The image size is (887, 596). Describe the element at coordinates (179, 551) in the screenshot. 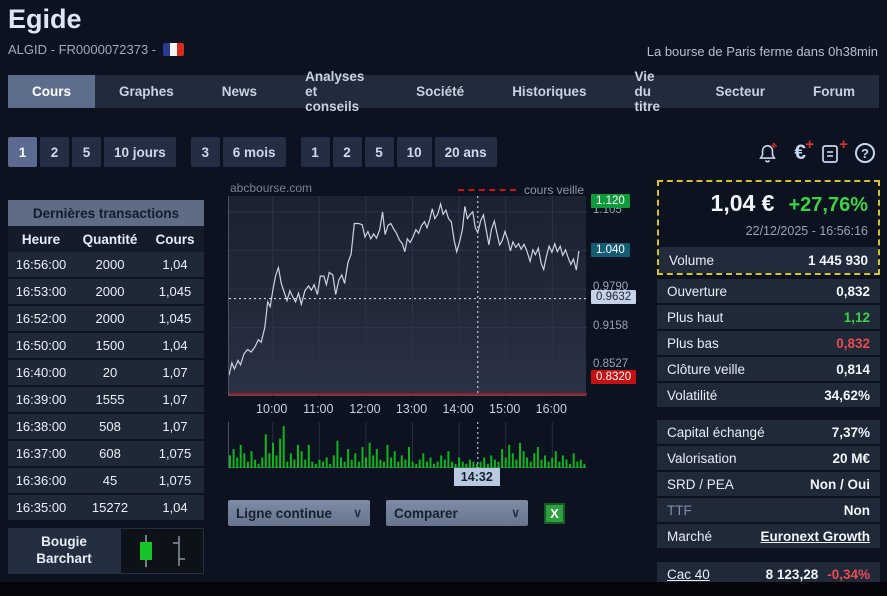

I see `barchart-icon` at that location.